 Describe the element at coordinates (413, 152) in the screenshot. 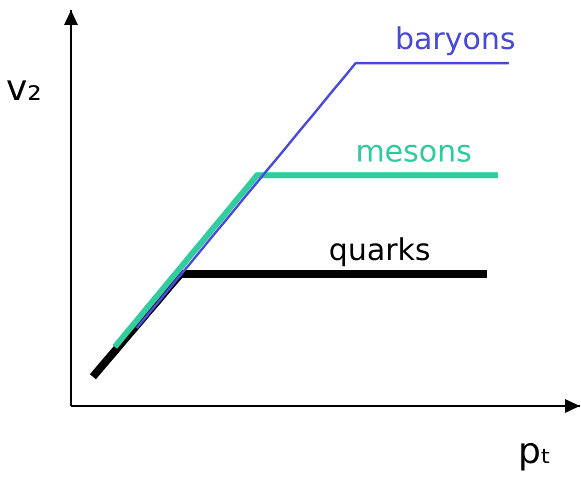

I see `series-label: mesons` at that location.